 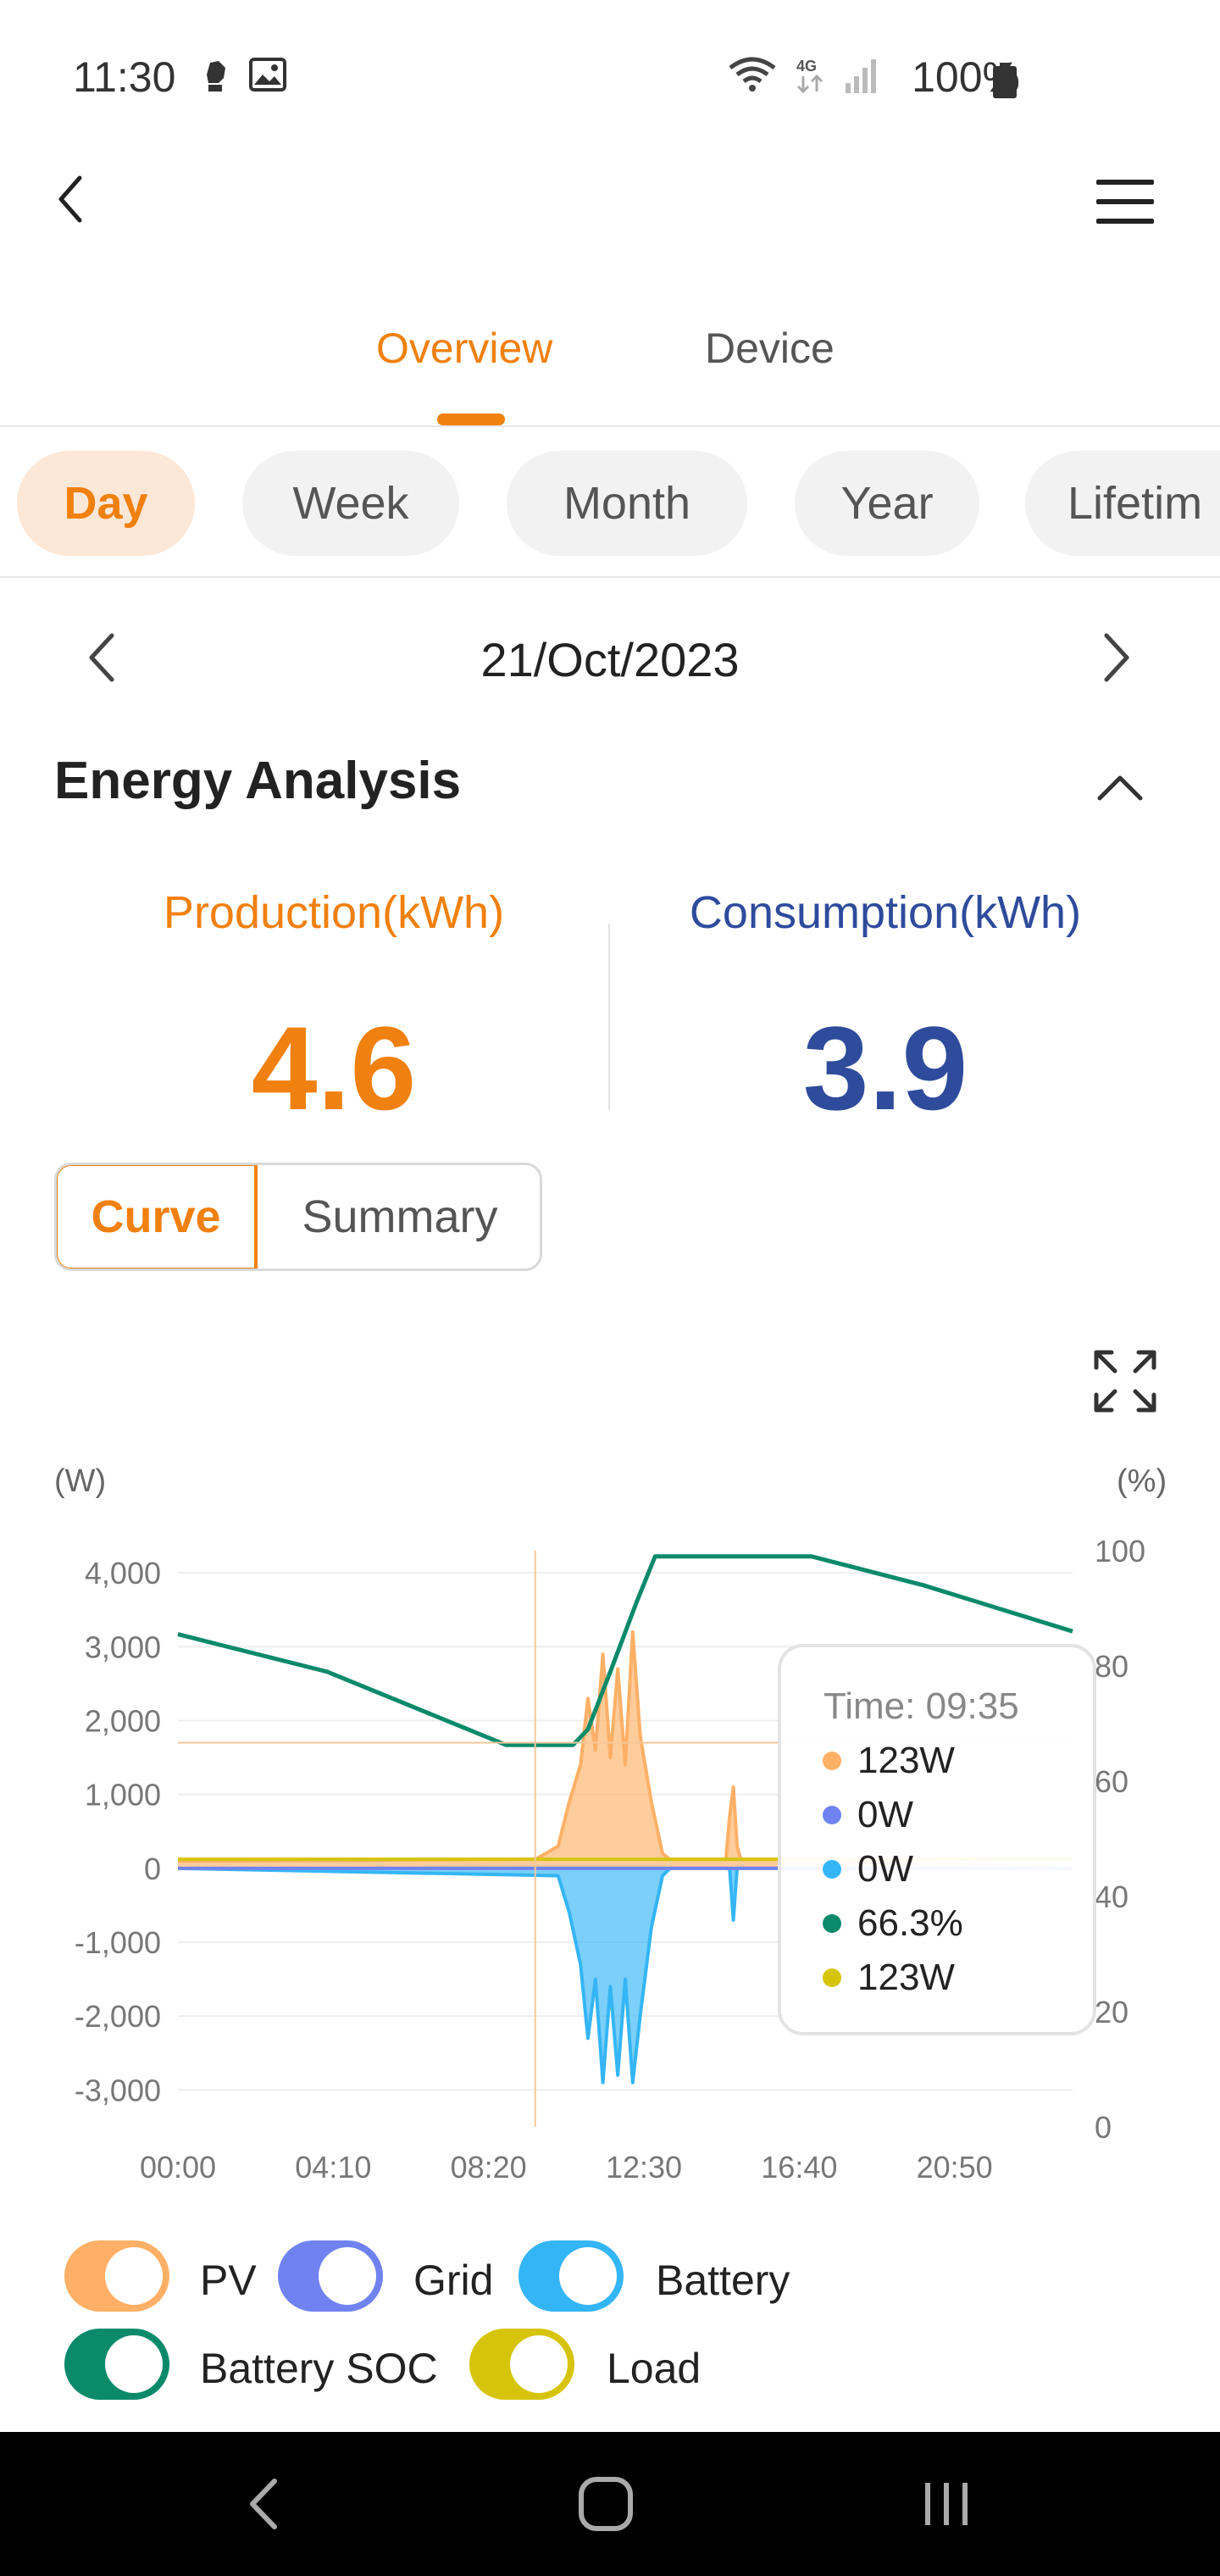 I want to click on toggle-grid, so click(x=330, y=2276).